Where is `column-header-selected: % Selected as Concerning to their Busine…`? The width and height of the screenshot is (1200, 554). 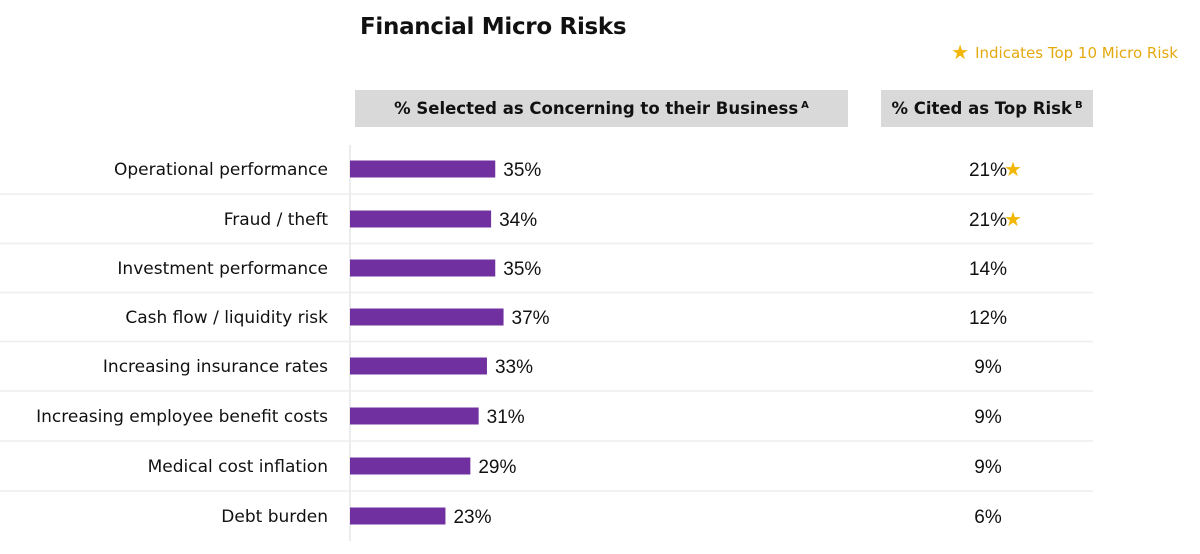 column-header-selected: % Selected as Concerning to their Busine… is located at coordinates (601, 108).